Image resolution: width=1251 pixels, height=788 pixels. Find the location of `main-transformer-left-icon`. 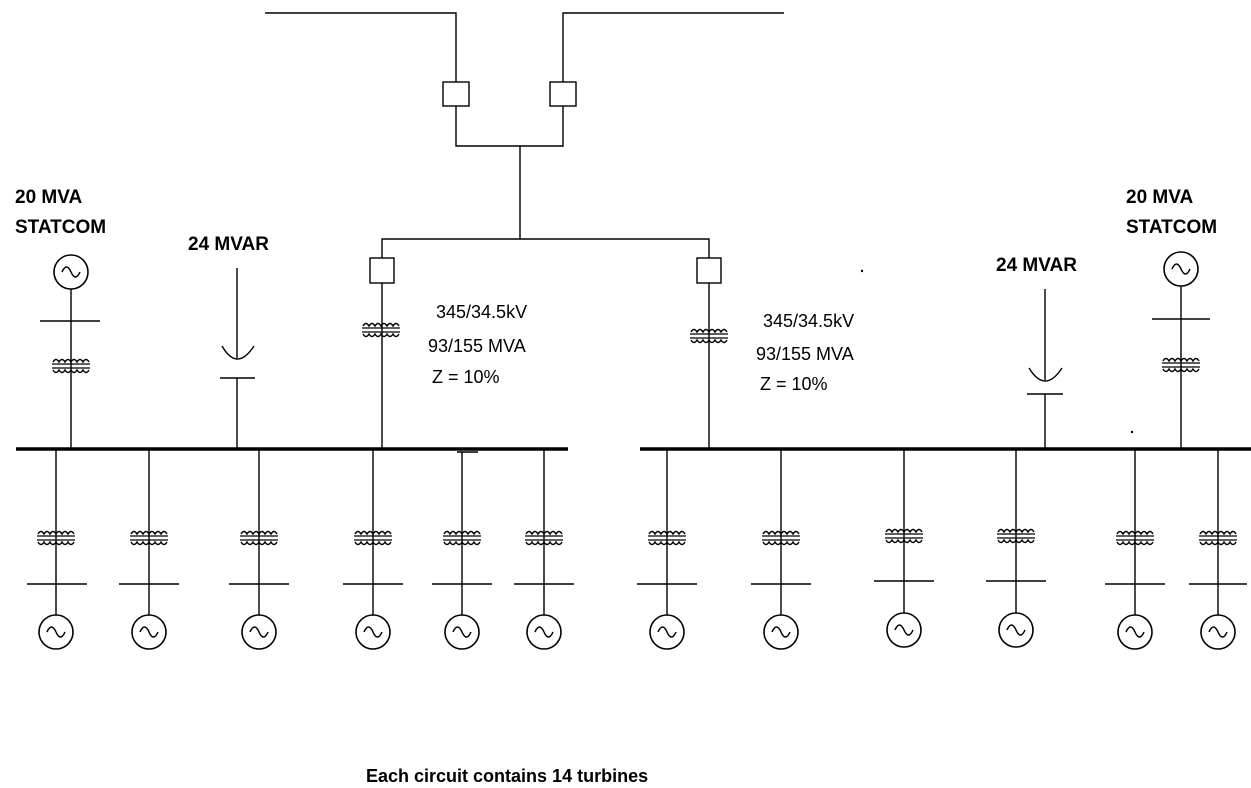

main-transformer-left-icon is located at coordinates (381, 330).